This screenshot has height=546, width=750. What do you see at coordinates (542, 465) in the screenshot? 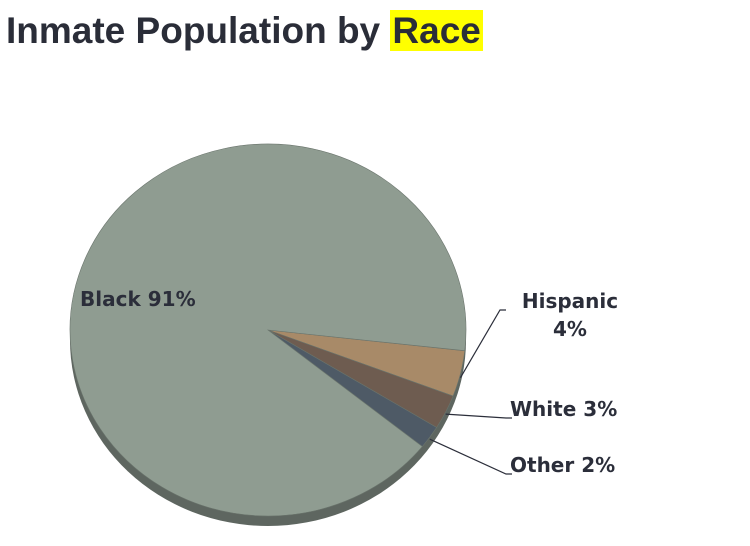
I see `category-label: Other` at bounding box center [542, 465].